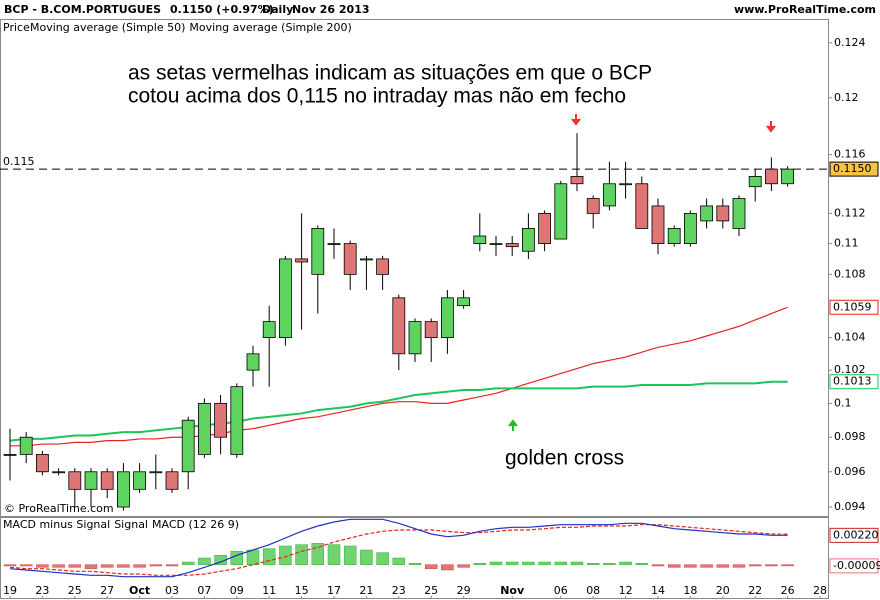 The height and width of the screenshot is (600, 880). What do you see at coordinates (139, 590) in the screenshot?
I see `x-tick-label: Oct` at bounding box center [139, 590].